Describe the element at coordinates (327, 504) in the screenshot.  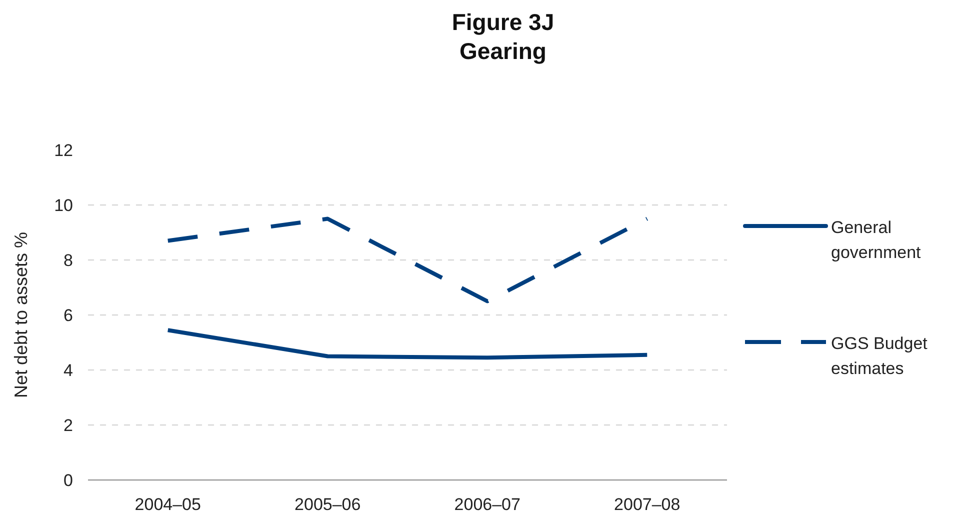
I see `x-tick-label: 2005–06` at that location.